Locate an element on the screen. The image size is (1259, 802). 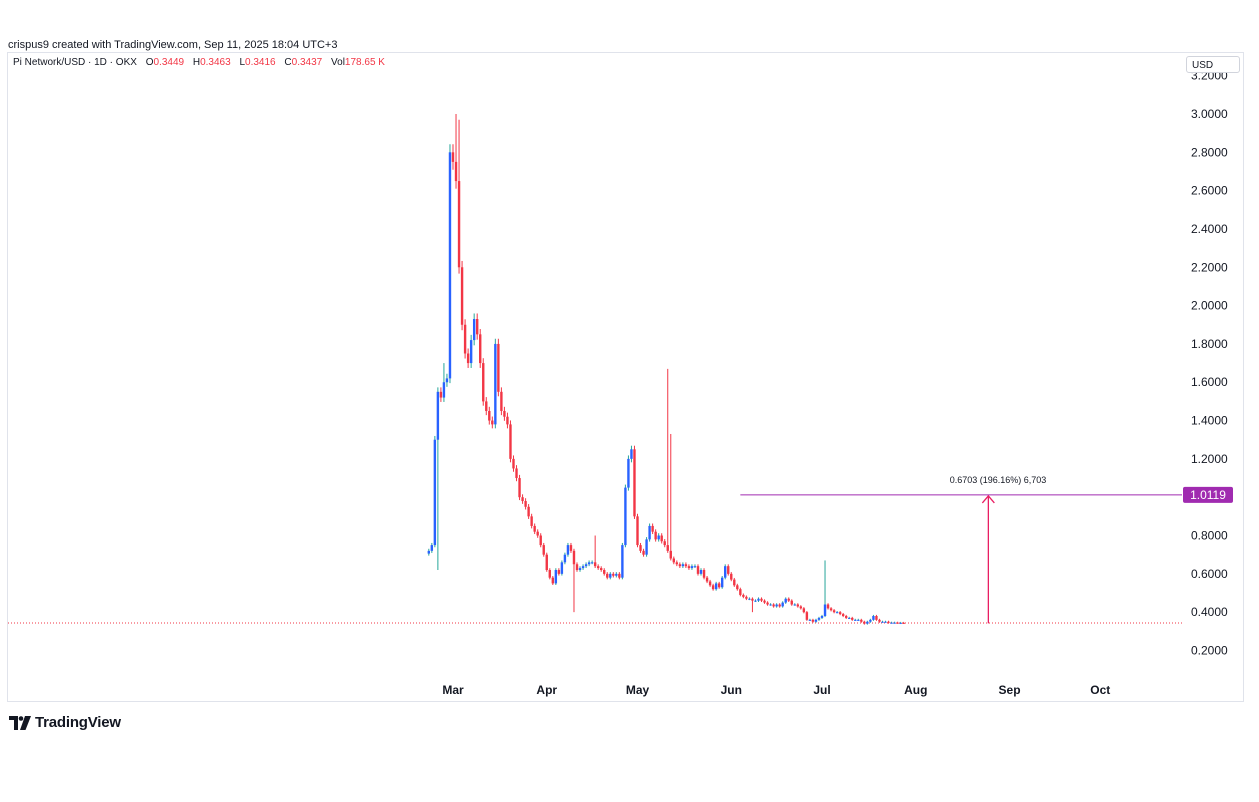
x-tick-label: May is located at coordinates (638, 690).